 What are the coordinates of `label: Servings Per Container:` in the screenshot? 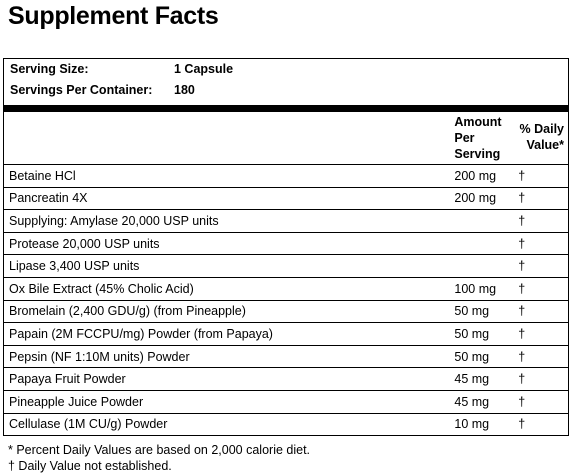 It's located at (81, 90).